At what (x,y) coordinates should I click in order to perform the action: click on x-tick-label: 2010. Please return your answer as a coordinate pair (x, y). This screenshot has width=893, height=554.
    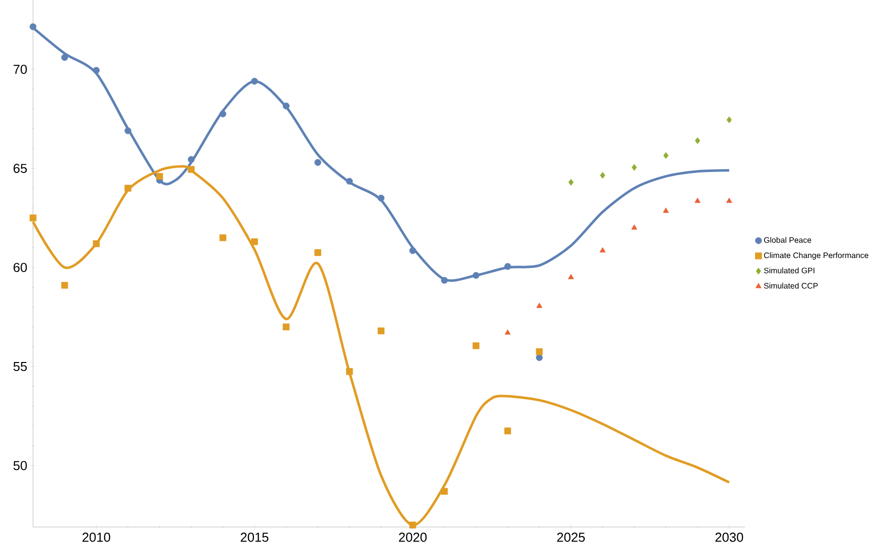
    Looking at the image, I should click on (96, 537).